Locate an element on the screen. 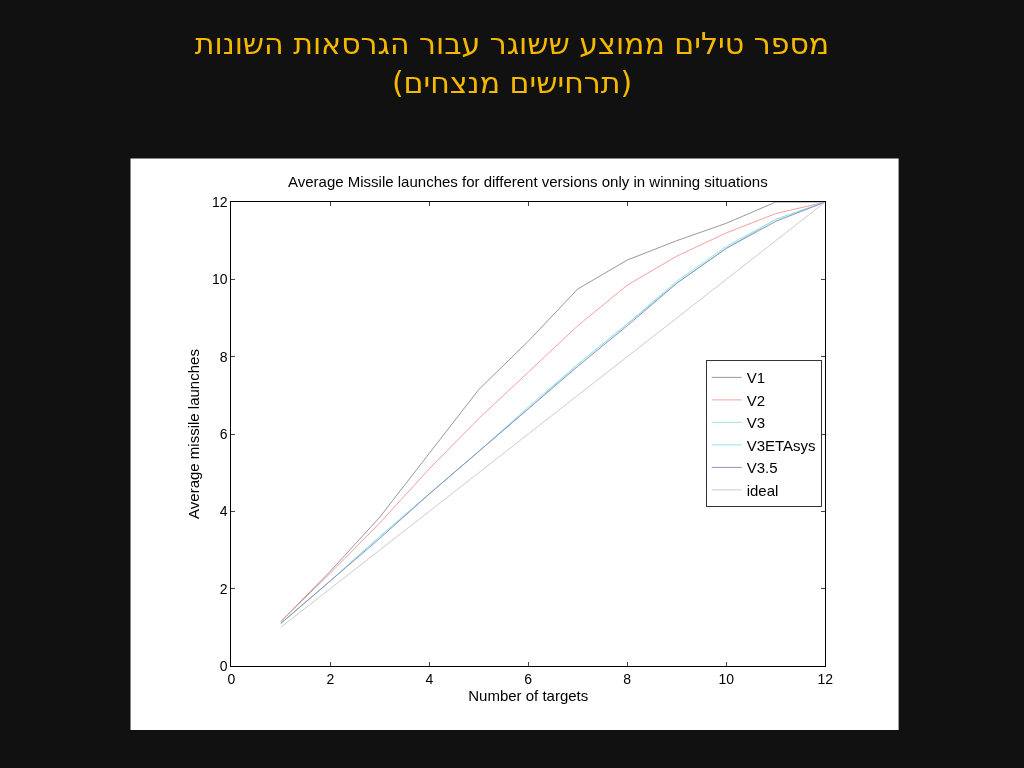 The width and height of the screenshot is (1024, 768). x-tick-label: 12 is located at coordinates (825, 678).